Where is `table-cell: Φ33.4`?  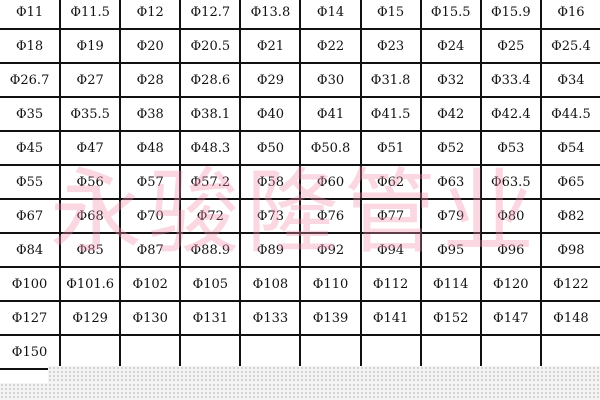
table-cell: Φ33.4 is located at coordinates (510, 80).